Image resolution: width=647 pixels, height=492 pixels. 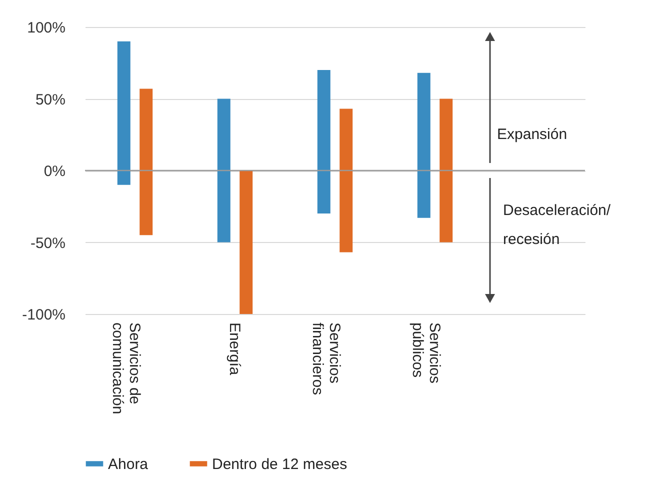 What do you see at coordinates (128, 464) in the screenshot?
I see `legend-label: Ahora` at bounding box center [128, 464].